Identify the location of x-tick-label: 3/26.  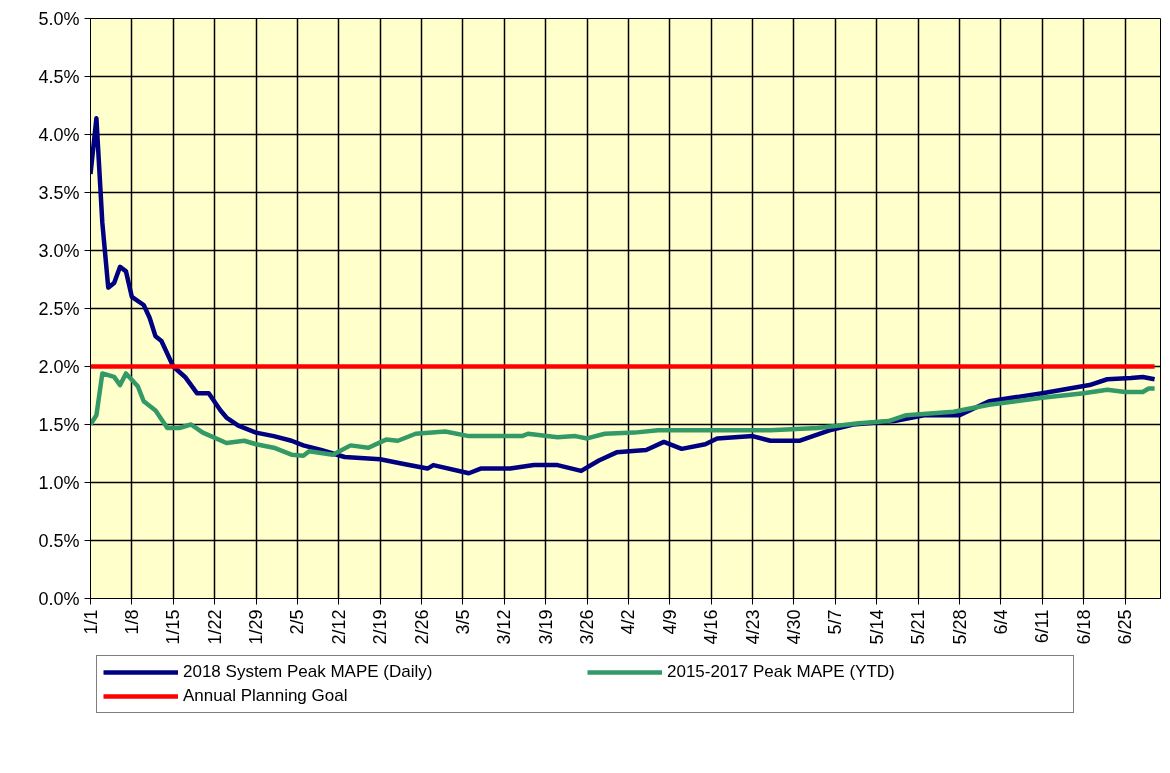
(587, 627).